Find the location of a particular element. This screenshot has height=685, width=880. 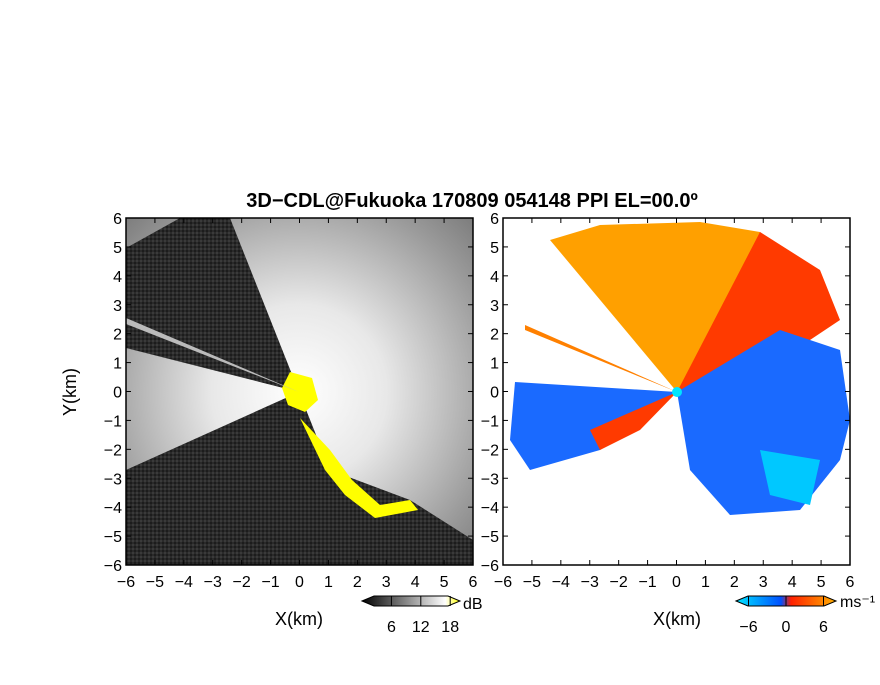

velocity-colorbar-tick-label: 6 is located at coordinates (823, 627).